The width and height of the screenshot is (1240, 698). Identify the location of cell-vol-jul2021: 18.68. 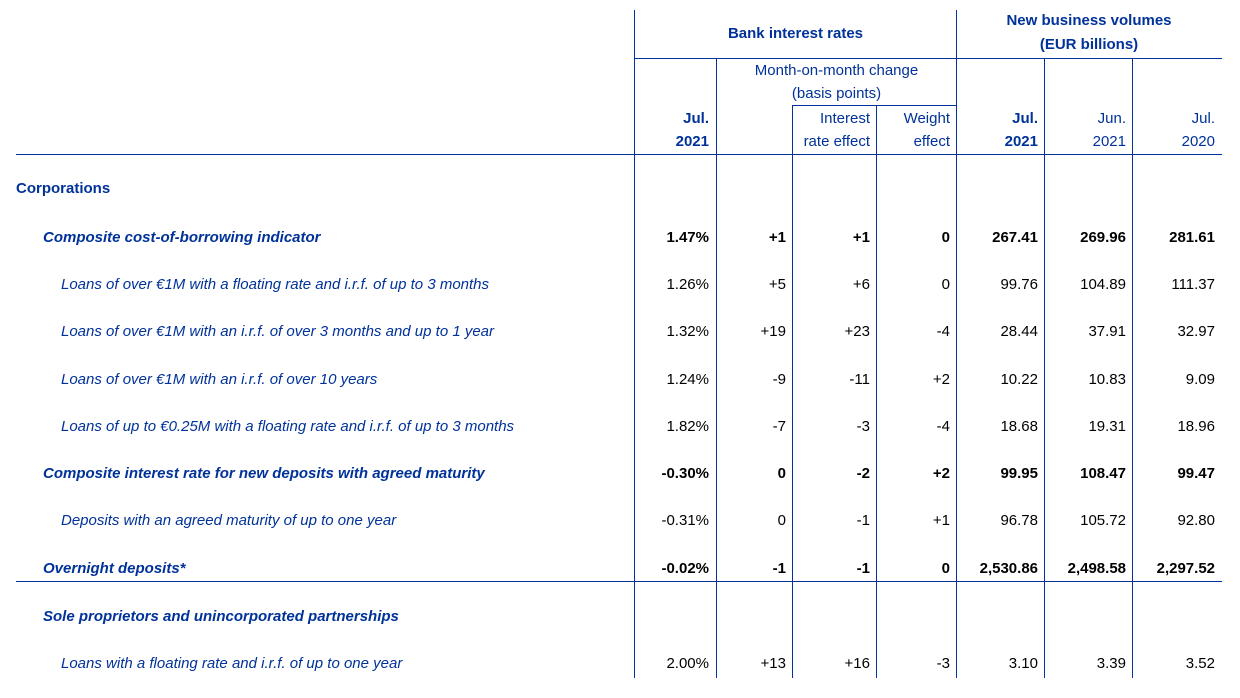
(1019, 426).